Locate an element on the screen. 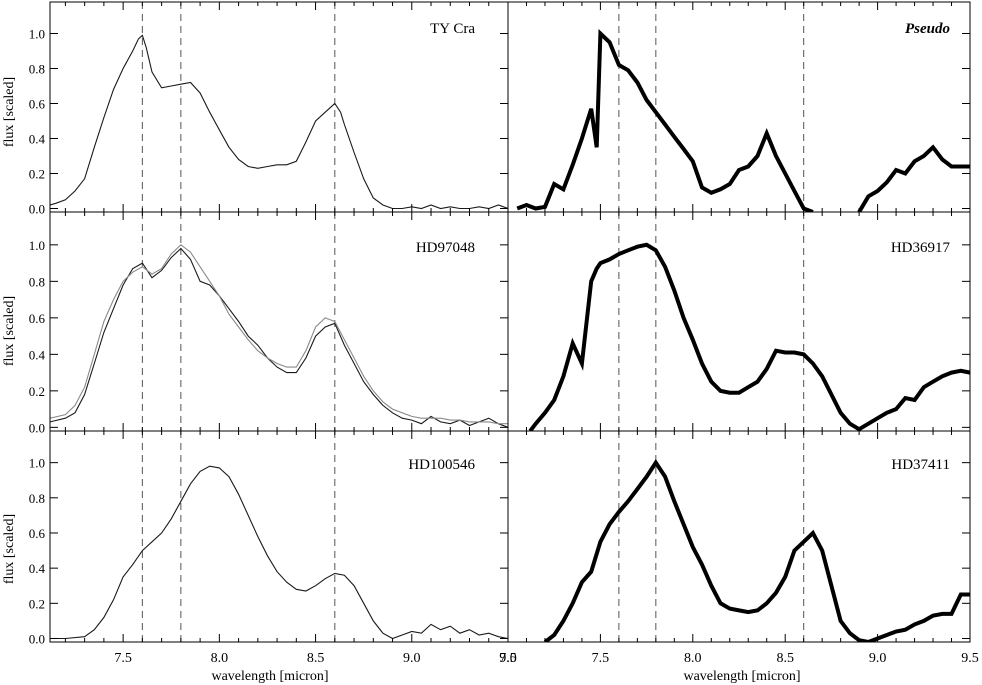 This screenshot has width=982, height=685. panel-title: HD36917 is located at coordinates (921, 248).